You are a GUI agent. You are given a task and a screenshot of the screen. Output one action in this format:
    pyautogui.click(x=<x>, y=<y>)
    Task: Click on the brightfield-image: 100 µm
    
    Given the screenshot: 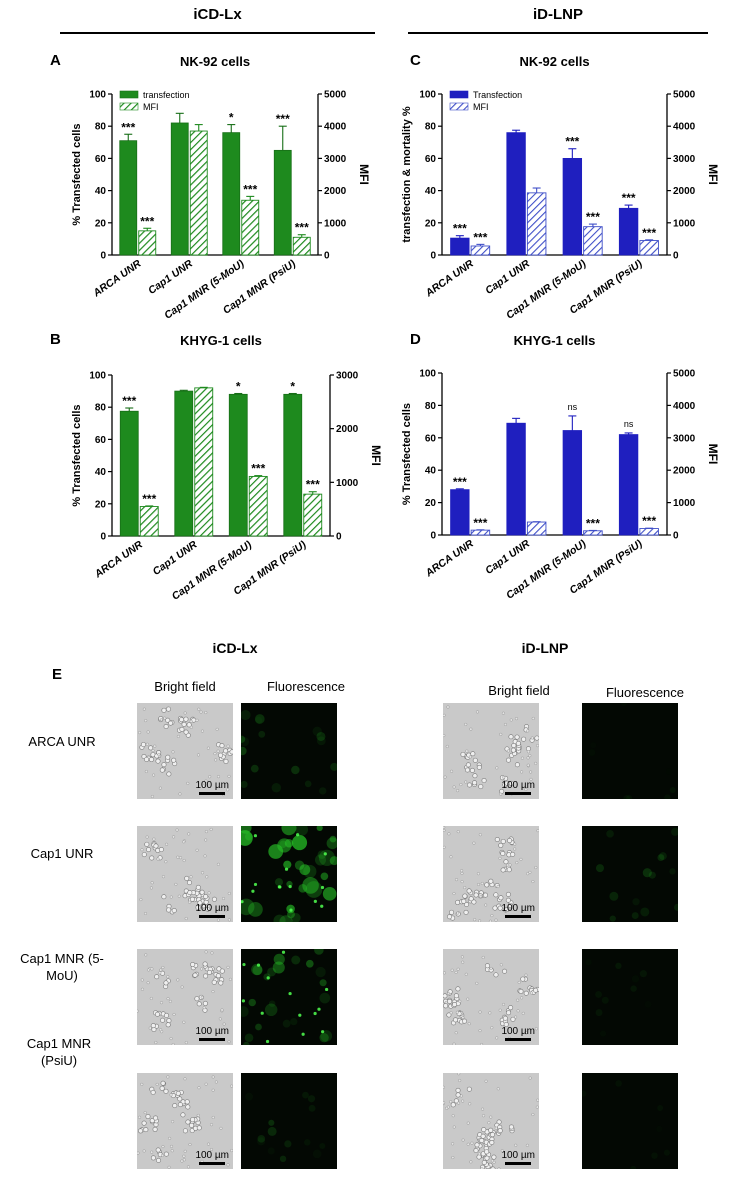 What is the action you would take?
    pyautogui.click(x=491, y=751)
    